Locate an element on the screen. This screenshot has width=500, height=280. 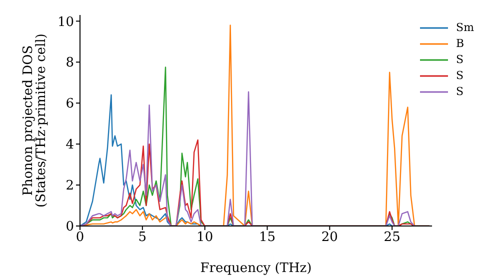
x-axis-title: Frequency (THz) is located at coordinates (256, 268).